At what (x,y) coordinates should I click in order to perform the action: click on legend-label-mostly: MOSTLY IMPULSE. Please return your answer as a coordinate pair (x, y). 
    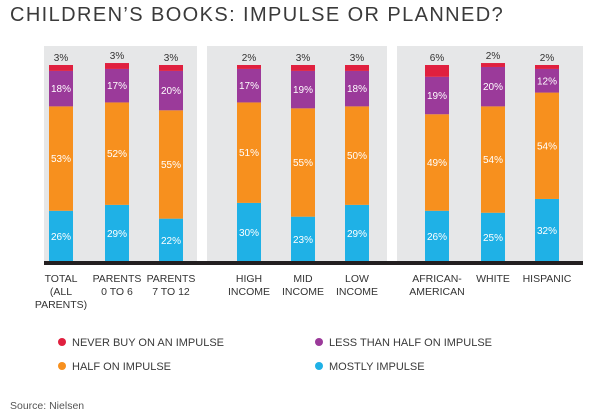
    Looking at the image, I should click on (377, 367).